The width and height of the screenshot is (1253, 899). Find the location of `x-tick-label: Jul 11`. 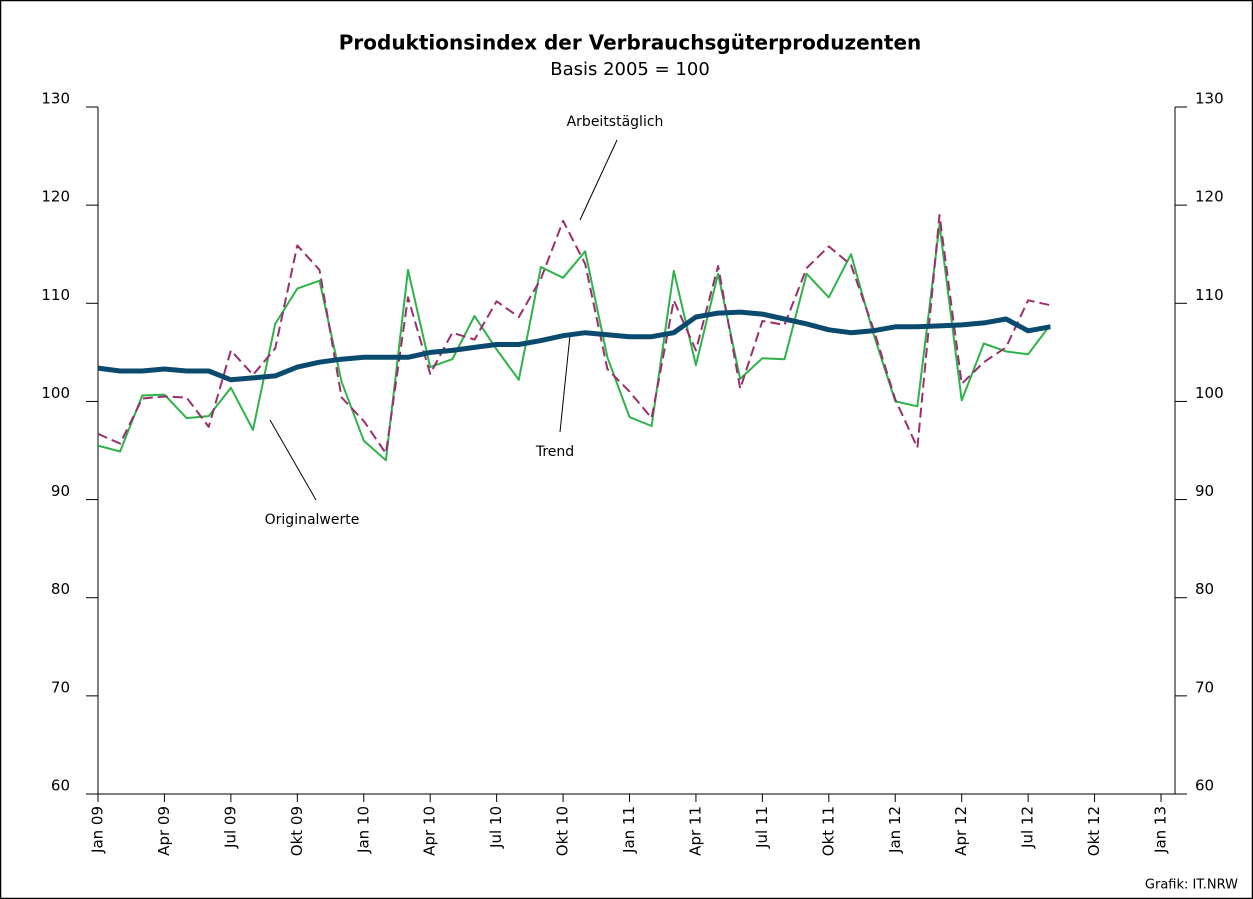

x-tick-label: Jul 11 is located at coordinates (762, 827).